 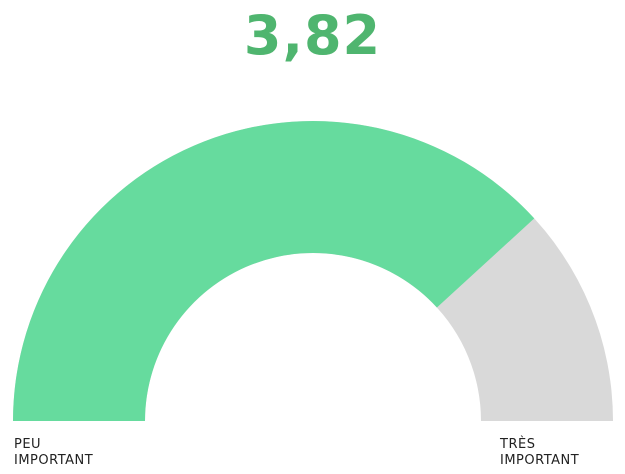 I want to click on min-label: PEU IMPORTANT, so click(x=54, y=452).